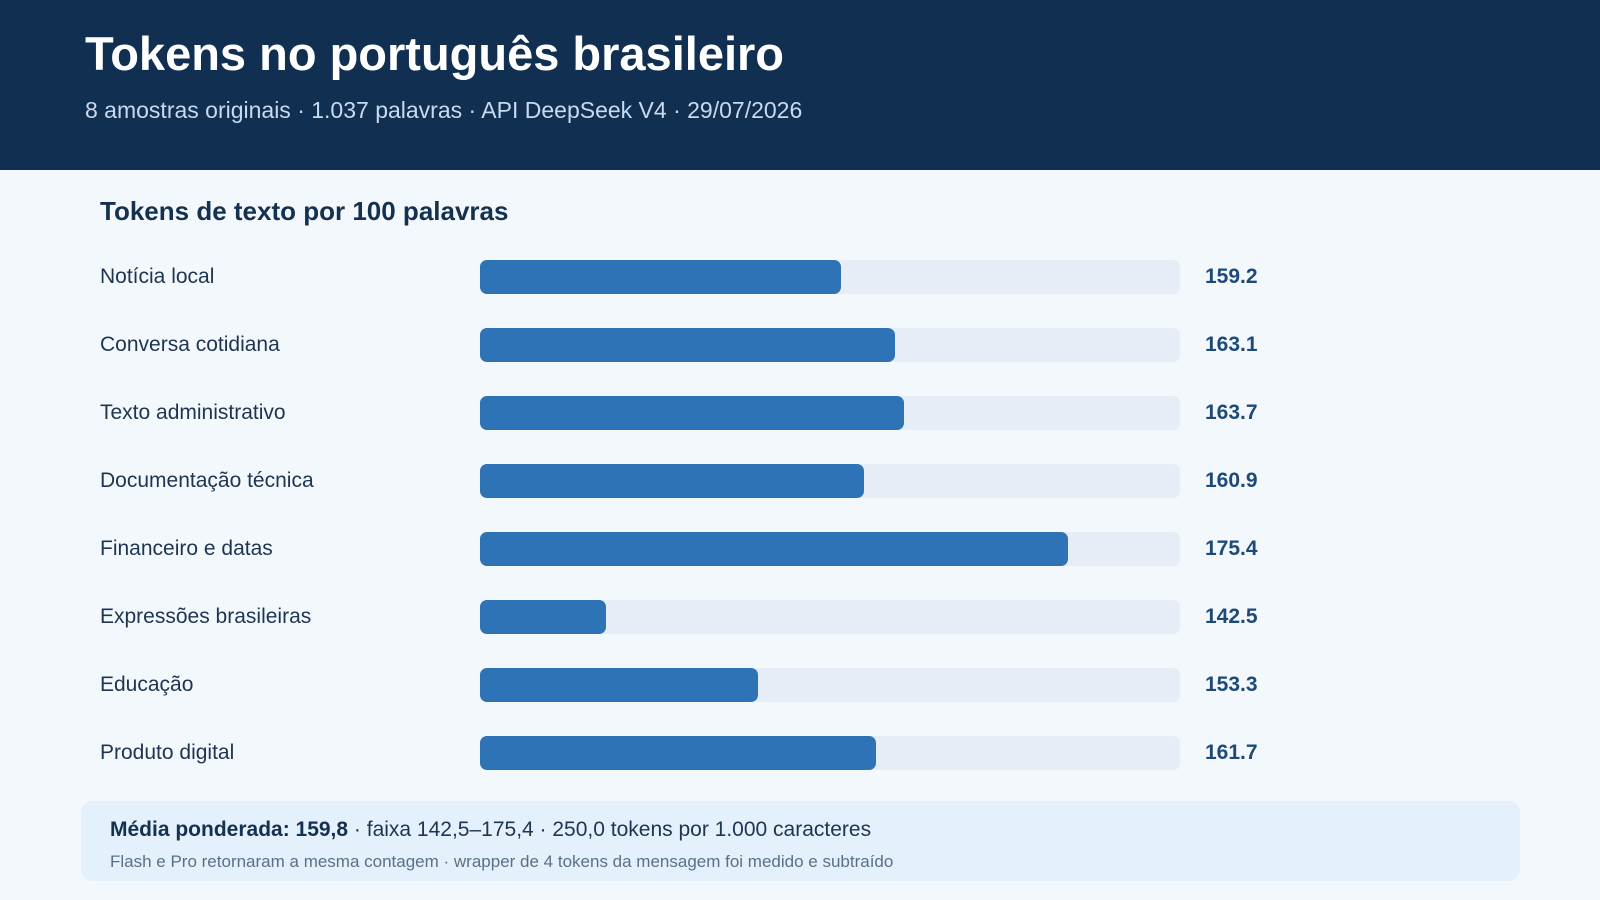  I want to click on bar-row: Texto administrativo 163.7, so click(800, 413).